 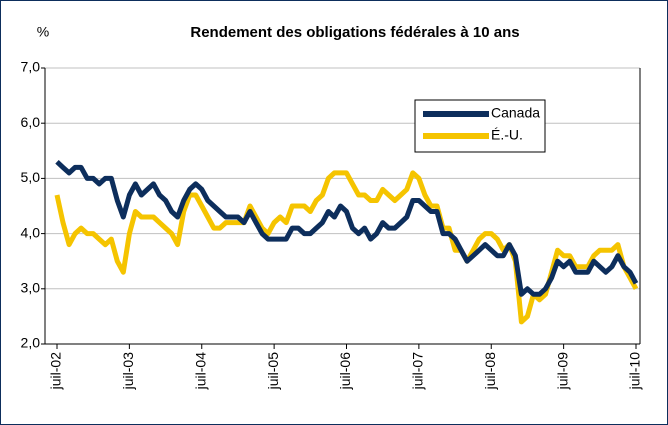 What do you see at coordinates (345, 371) in the screenshot?
I see `x-tick-label: juil-06` at bounding box center [345, 371].